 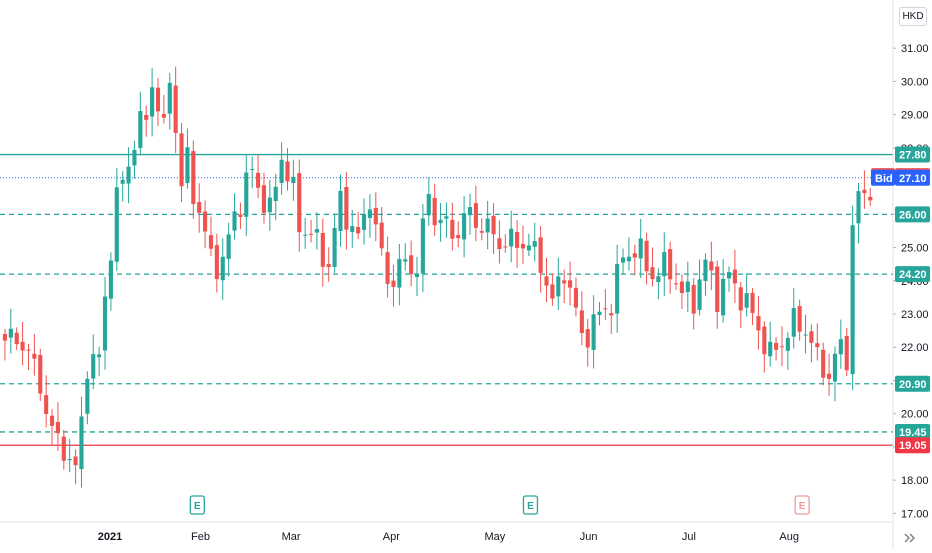 I want to click on y-tick-label: 22.00, so click(x=915, y=348).